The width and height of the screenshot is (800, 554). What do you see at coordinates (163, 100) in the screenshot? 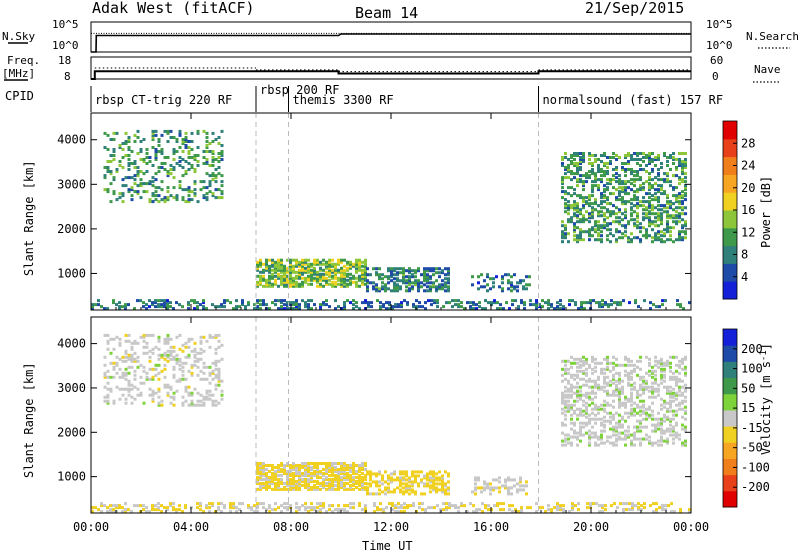
I see `cpid-entry-label: rbsp CT-trig 220 RF` at bounding box center [163, 100].